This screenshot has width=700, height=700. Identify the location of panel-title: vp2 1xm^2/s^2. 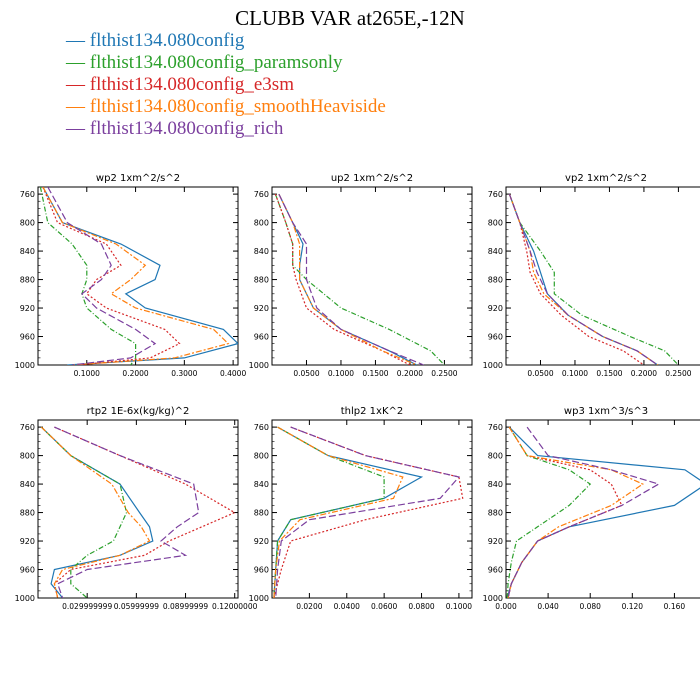
(606, 178).